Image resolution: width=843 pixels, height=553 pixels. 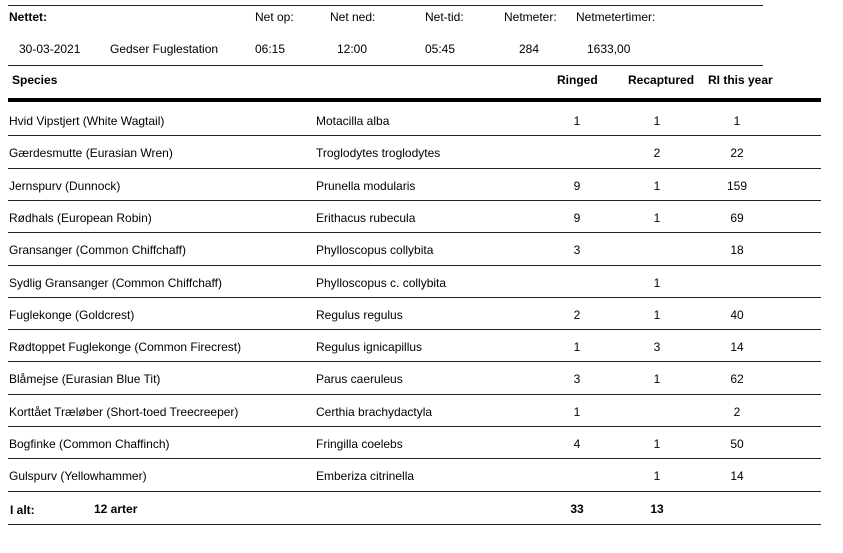 What do you see at coordinates (737, 250) in the screenshot?
I see `ri-this-year-count: 18` at bounding box center [737, 250].